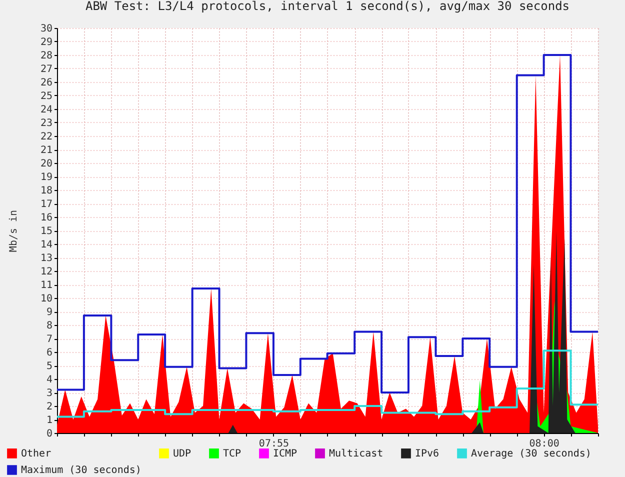 The width and height of the screenshot is (625, 477). I want to click on y-tick-label: 5, so click(49, 366).